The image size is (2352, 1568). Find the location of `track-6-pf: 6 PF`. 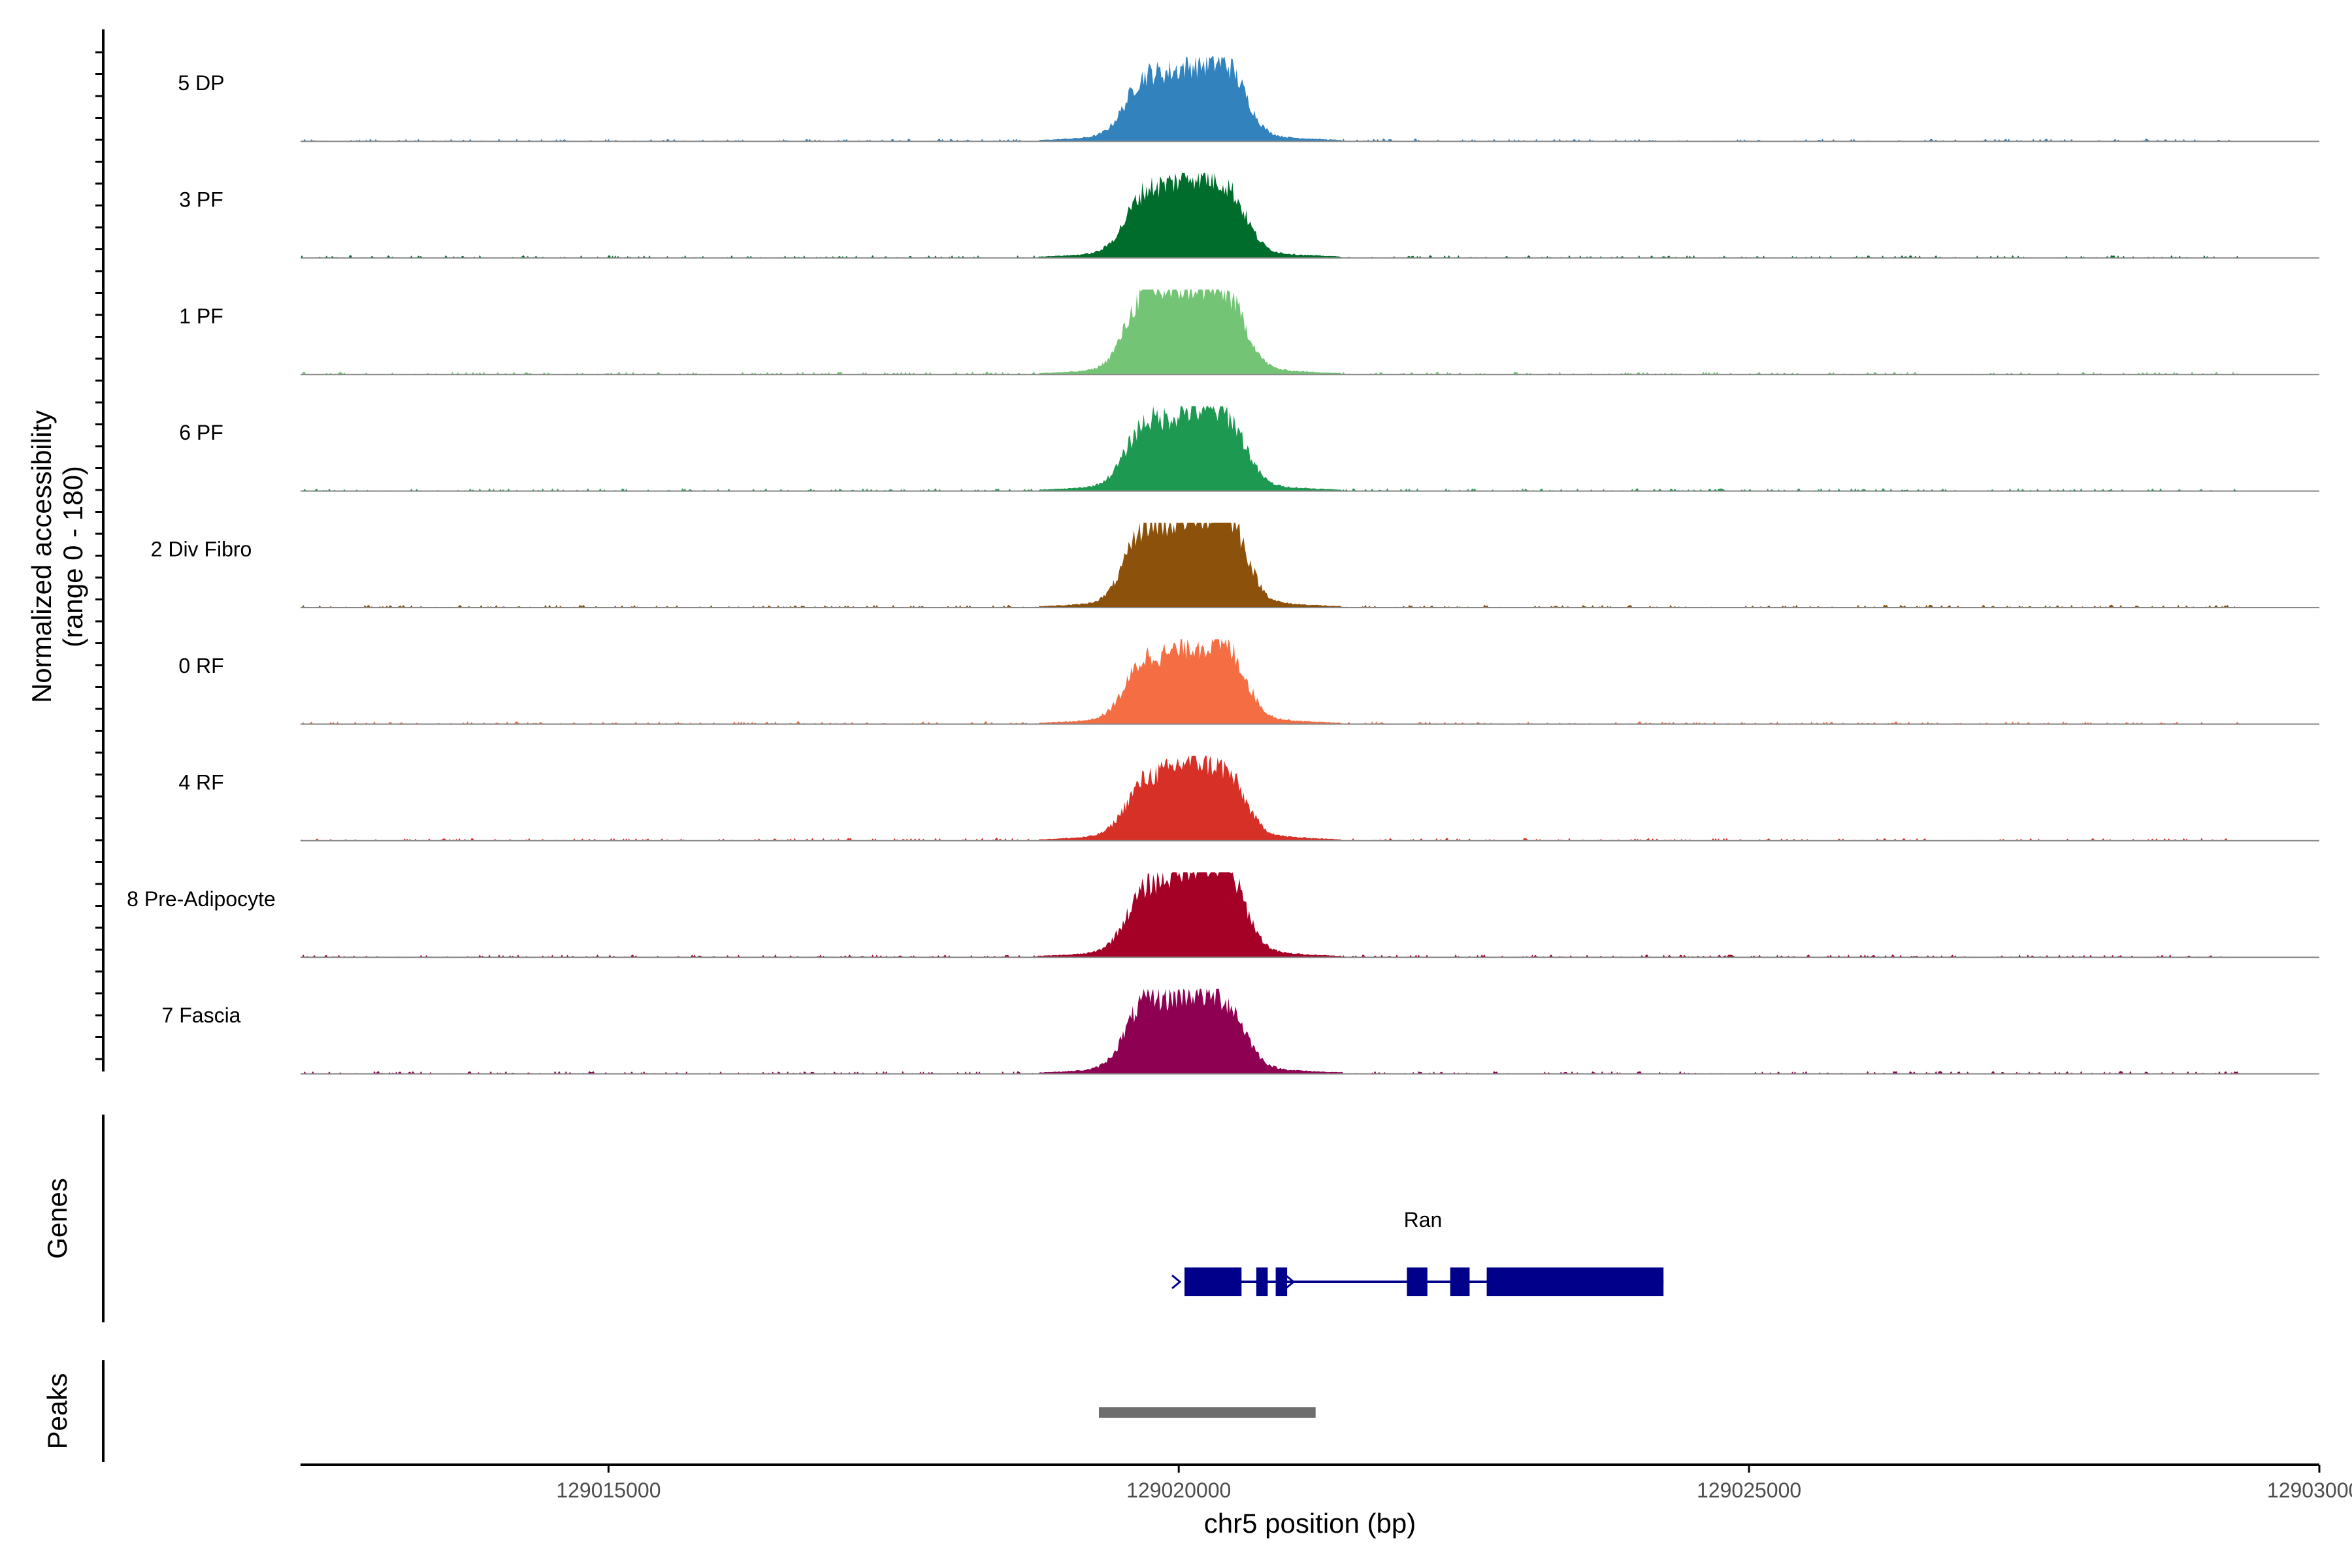

track-6-pf: 6 PF is located at coordinates (1249, 449).